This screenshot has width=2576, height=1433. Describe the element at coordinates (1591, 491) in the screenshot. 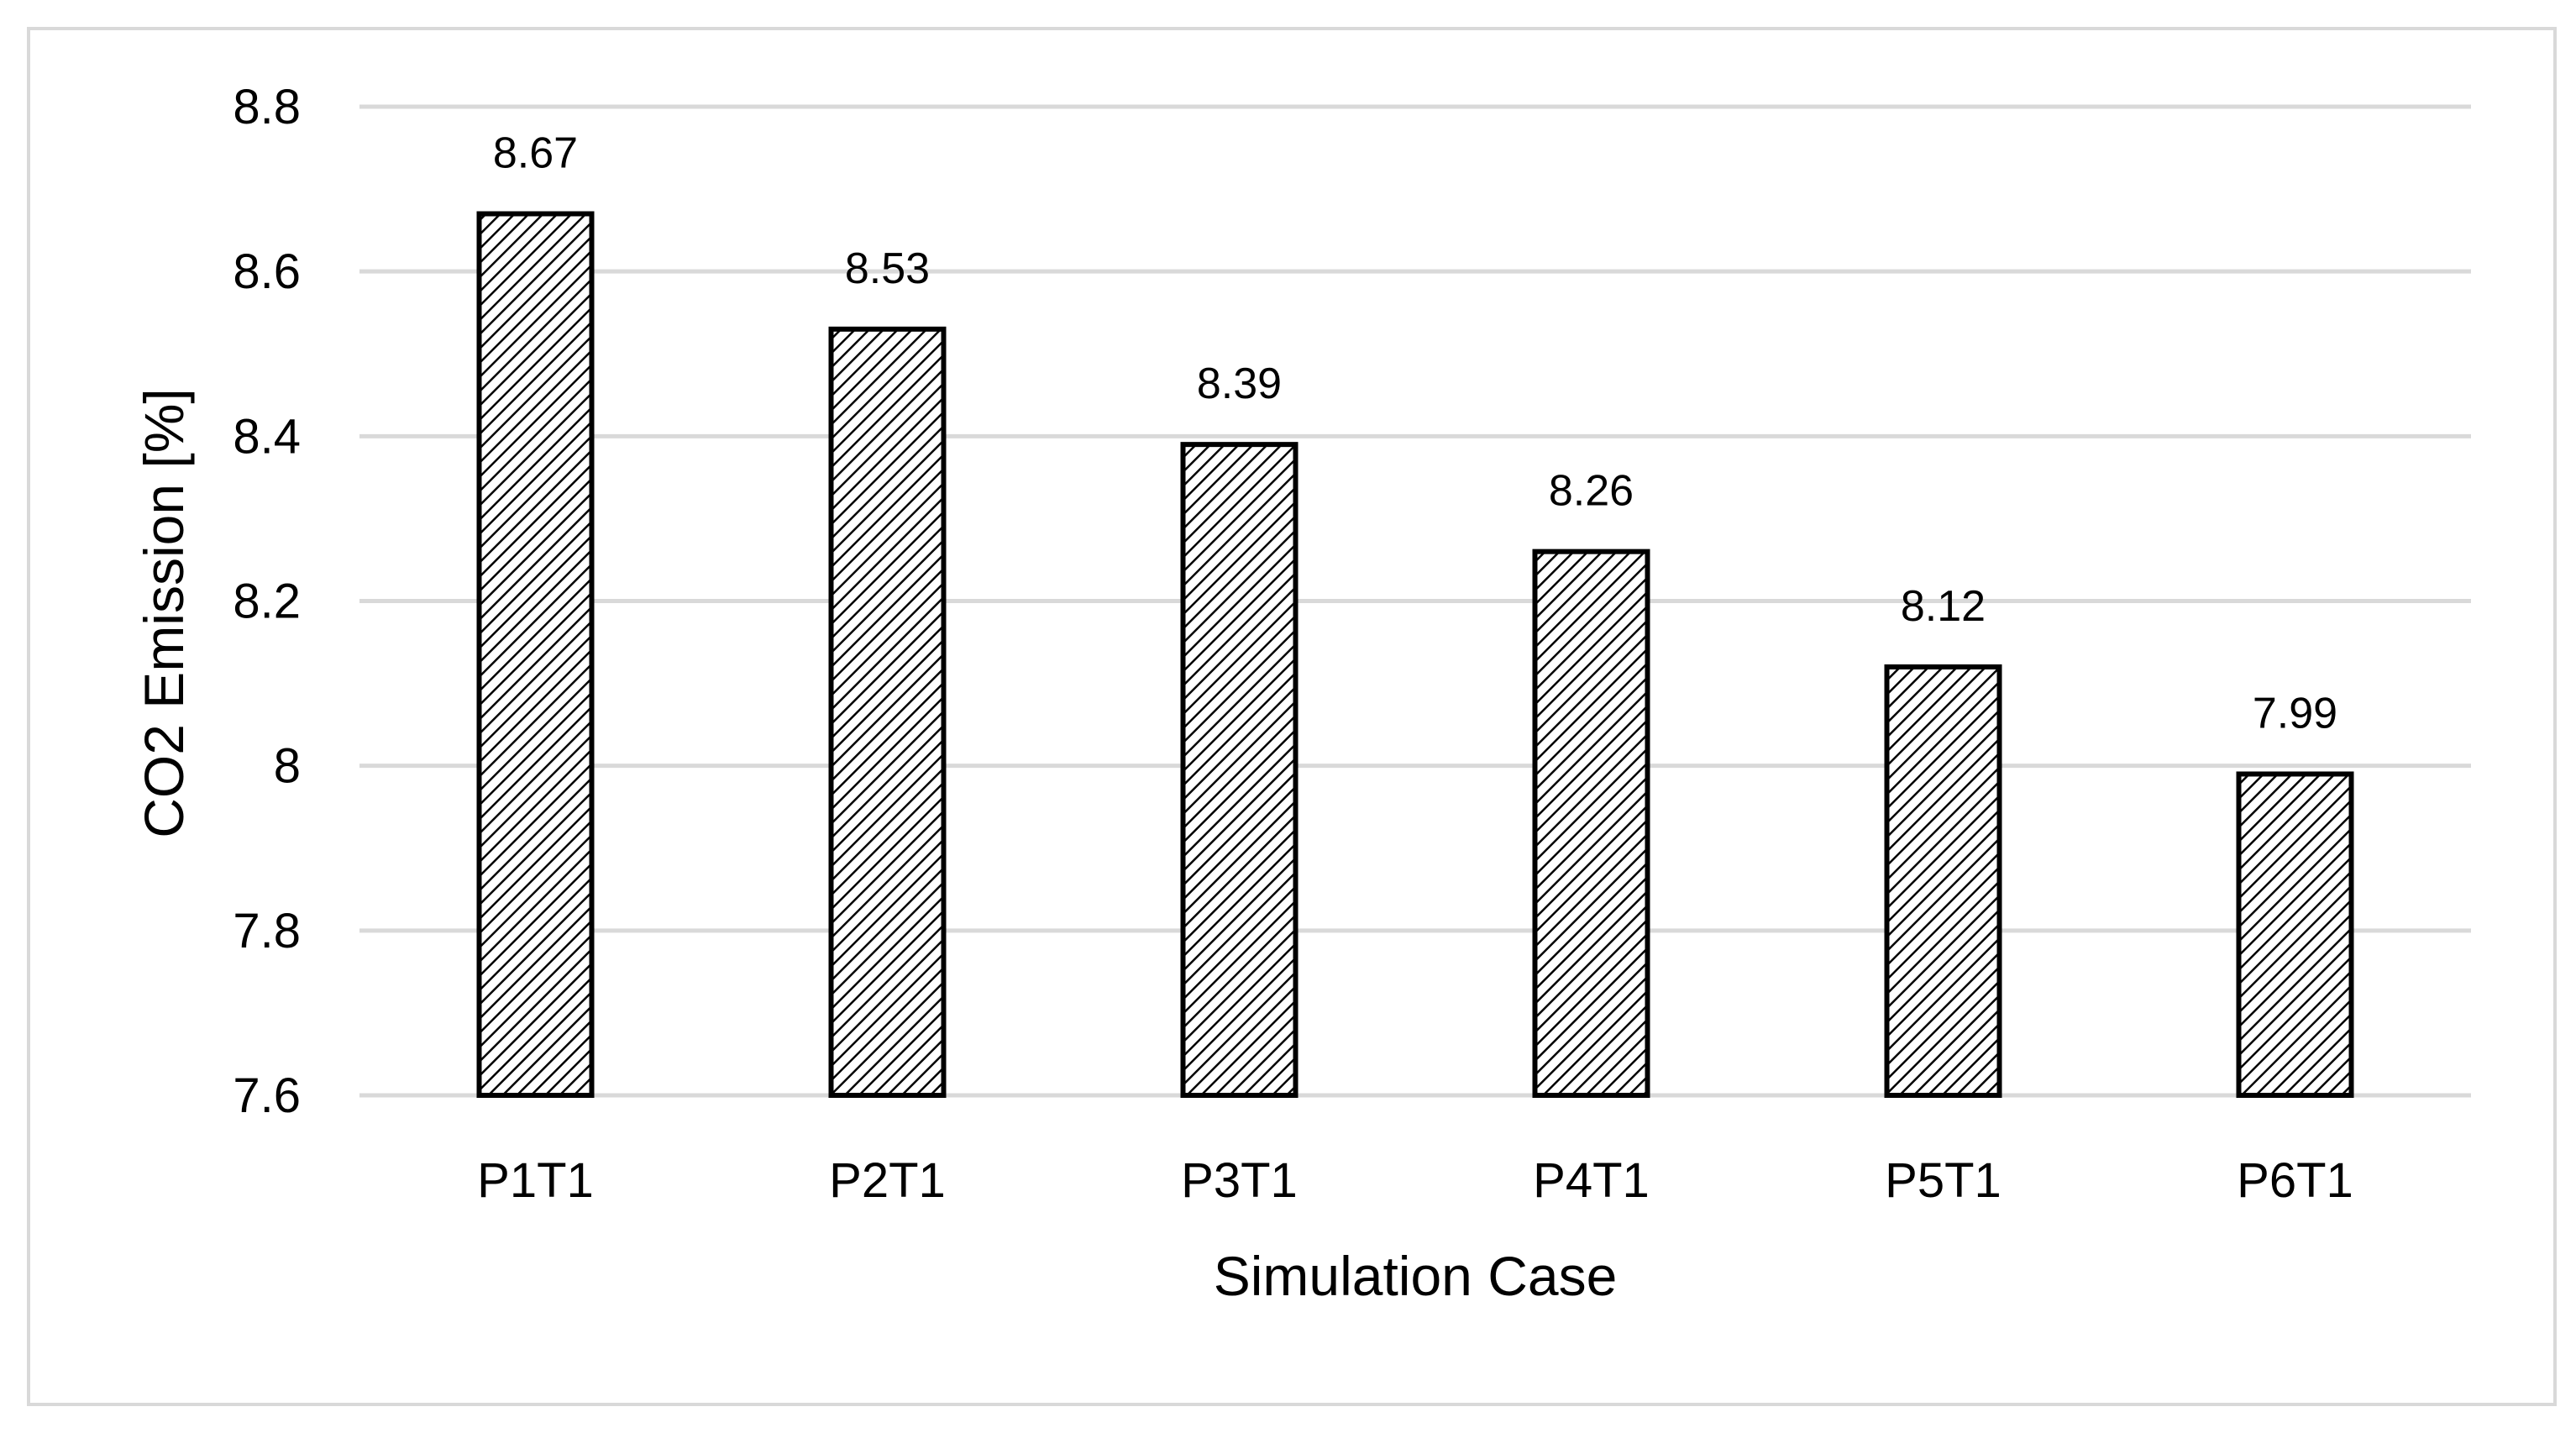

I see `data-label-p4t1: 8.26` at that location.